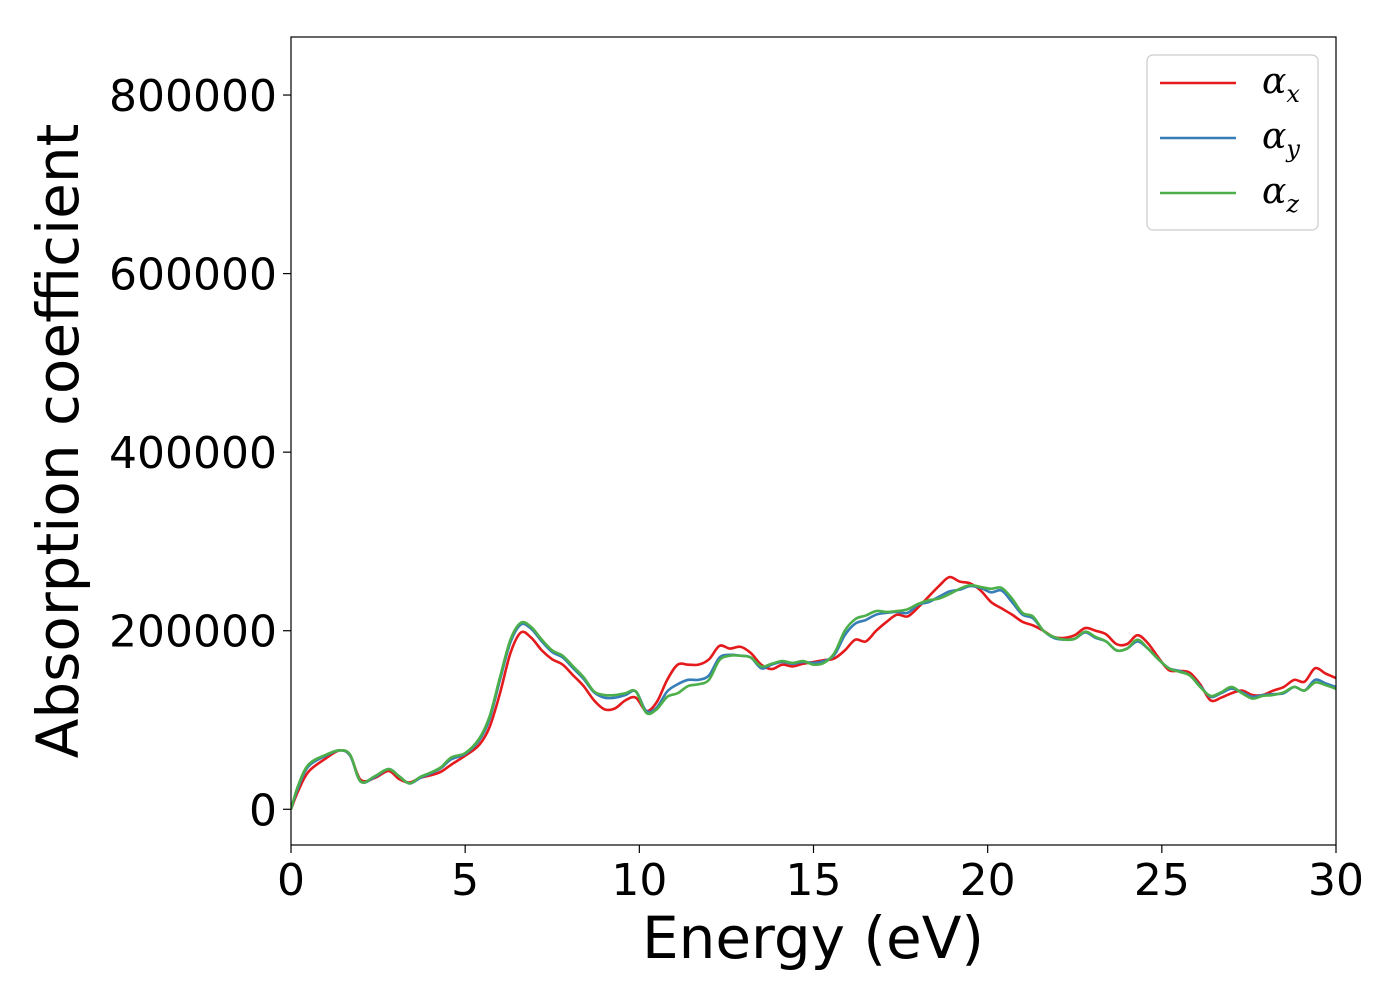 This screenshot has width=1400, height=1000. Describe the element at coordinates (1336, 880) in the screenshot. I see `x-tick-label: 30` at that location.